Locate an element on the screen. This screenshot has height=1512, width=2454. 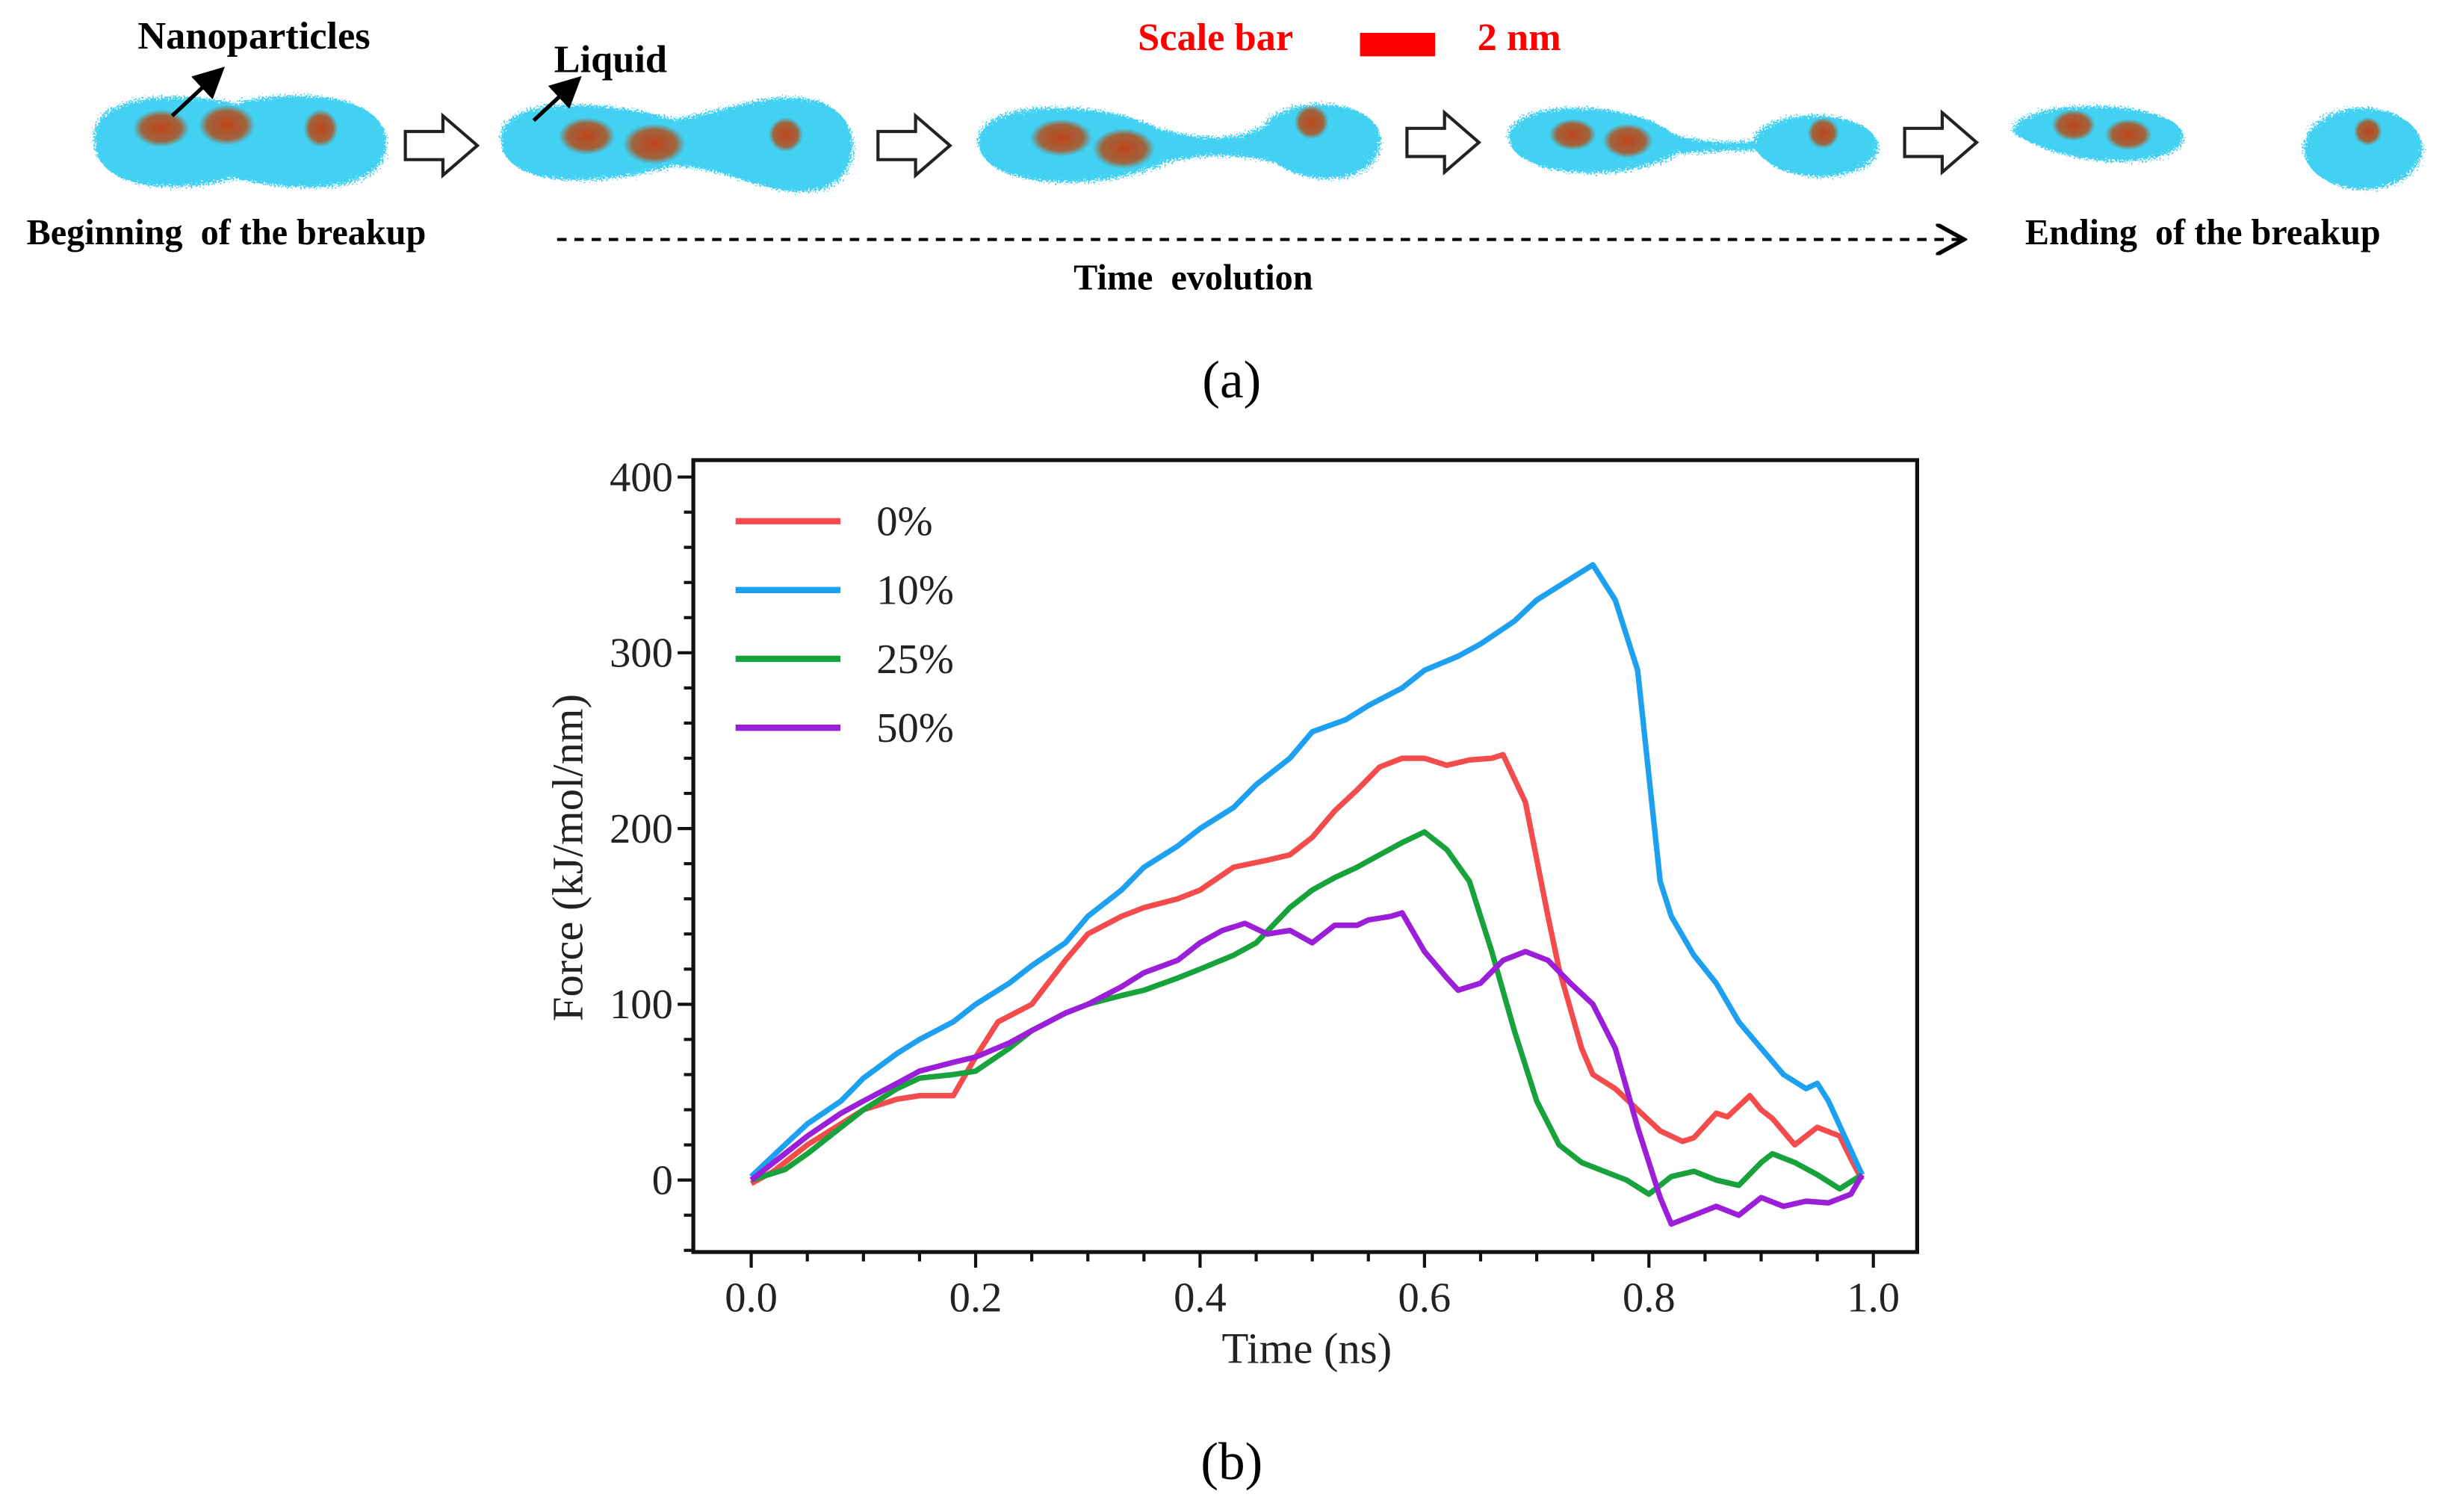
nanoparticles is located at coordinates (1257, 137).